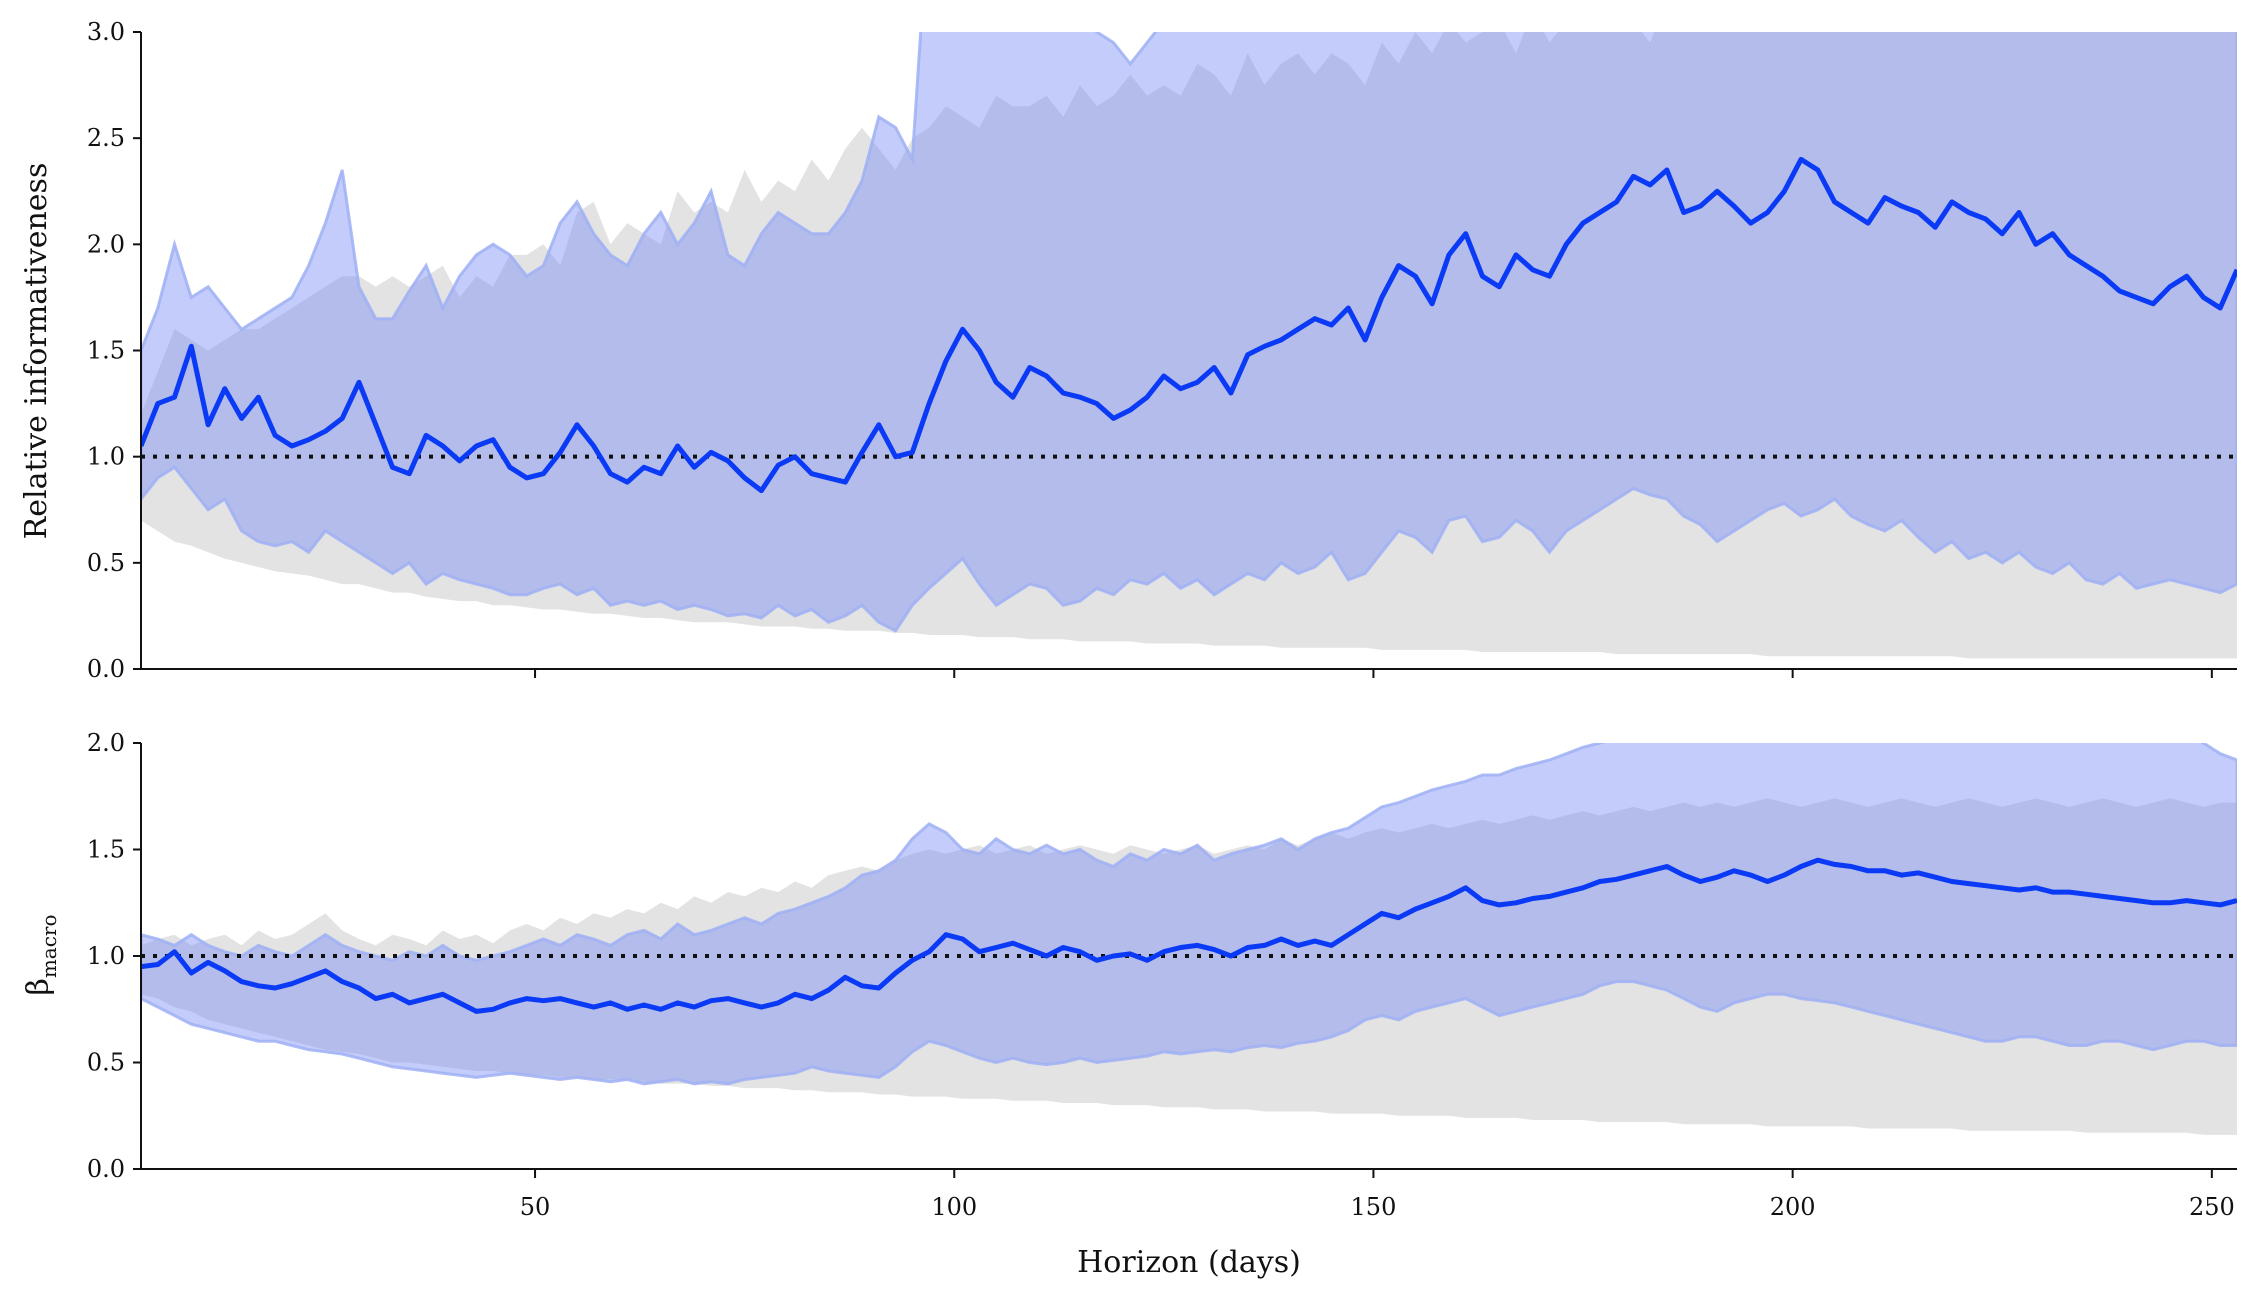 This screenshot has height=1301, width=2260. Describe the element at coordinates (1374, 1207) in the screenshot. I see `x-tick-label: 150` at that location.